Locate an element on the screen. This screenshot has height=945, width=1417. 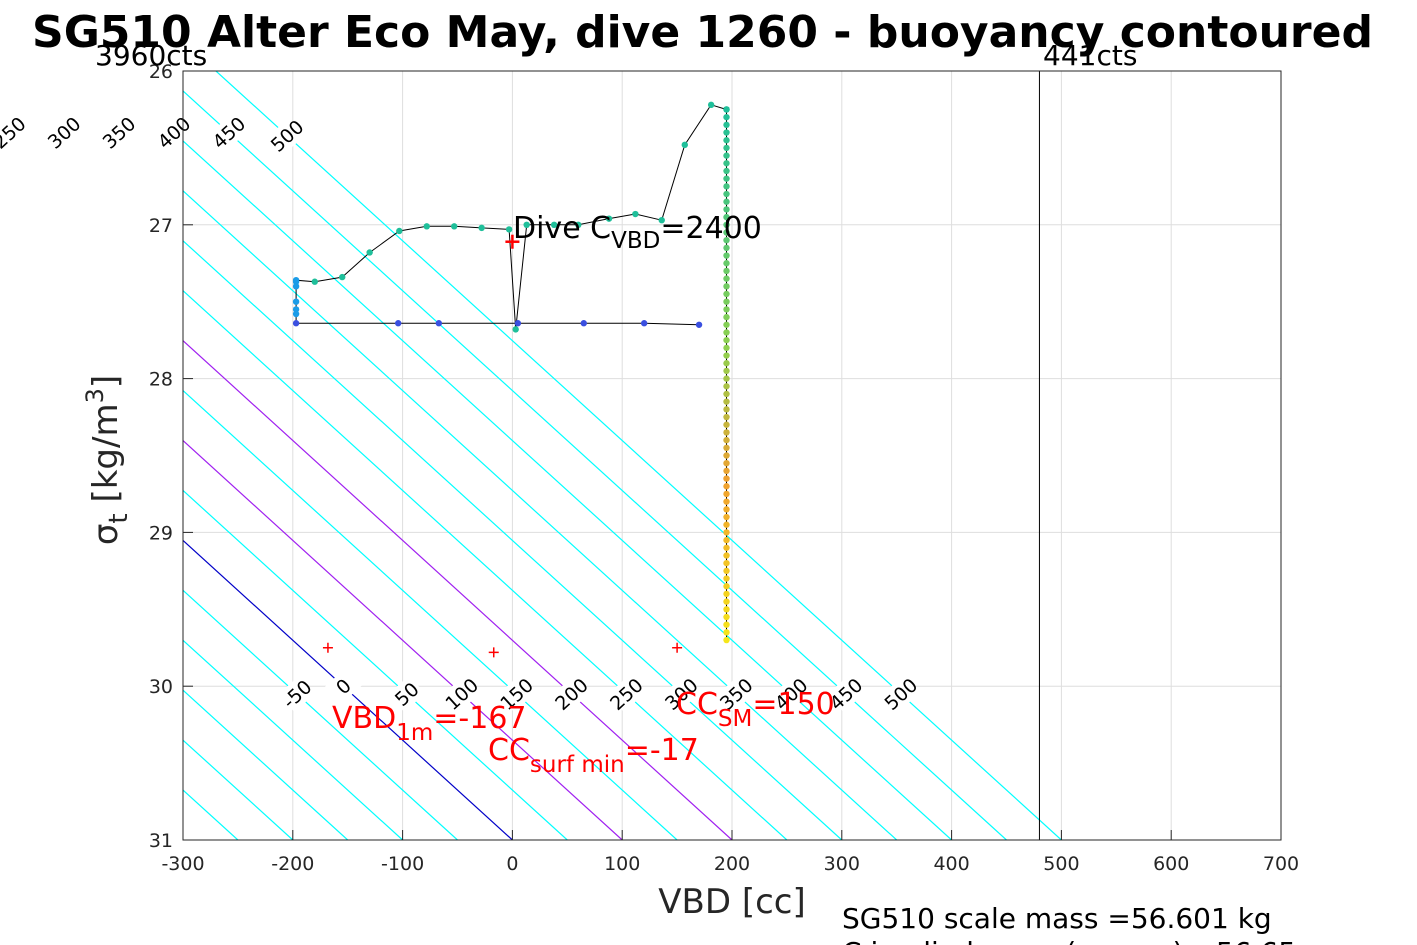
y-axis-label: σt [kg/m3] is located at coordinates (107, 460).